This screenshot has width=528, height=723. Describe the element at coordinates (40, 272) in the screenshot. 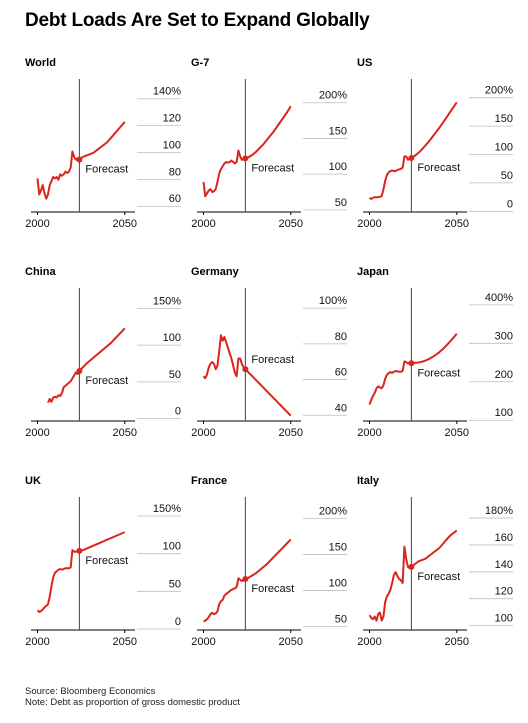

I see `panel-title: China` at that location.